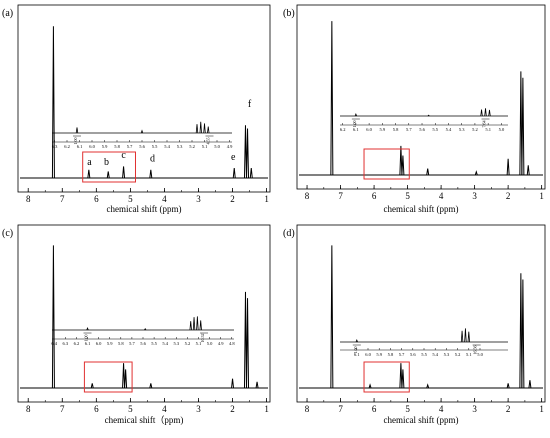  Describe the element at coordinates (232, 343) in the screenshot. I see `inset-tick-label: 4.8` at that location.